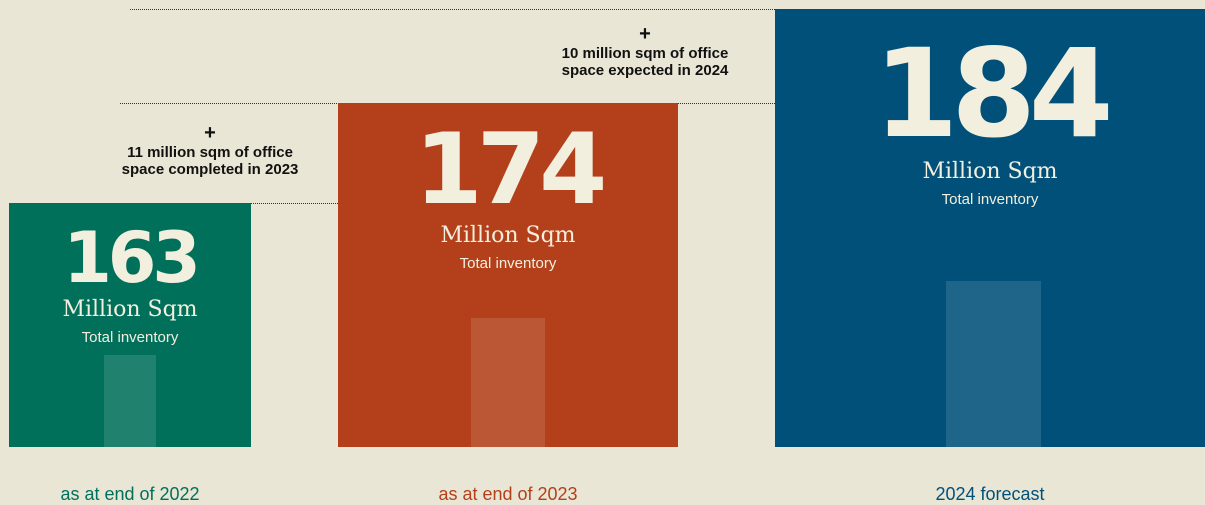  Describe the element at coordinates (993, 364) in the screenshot. I see `bar-2024-inner-block` at that location.